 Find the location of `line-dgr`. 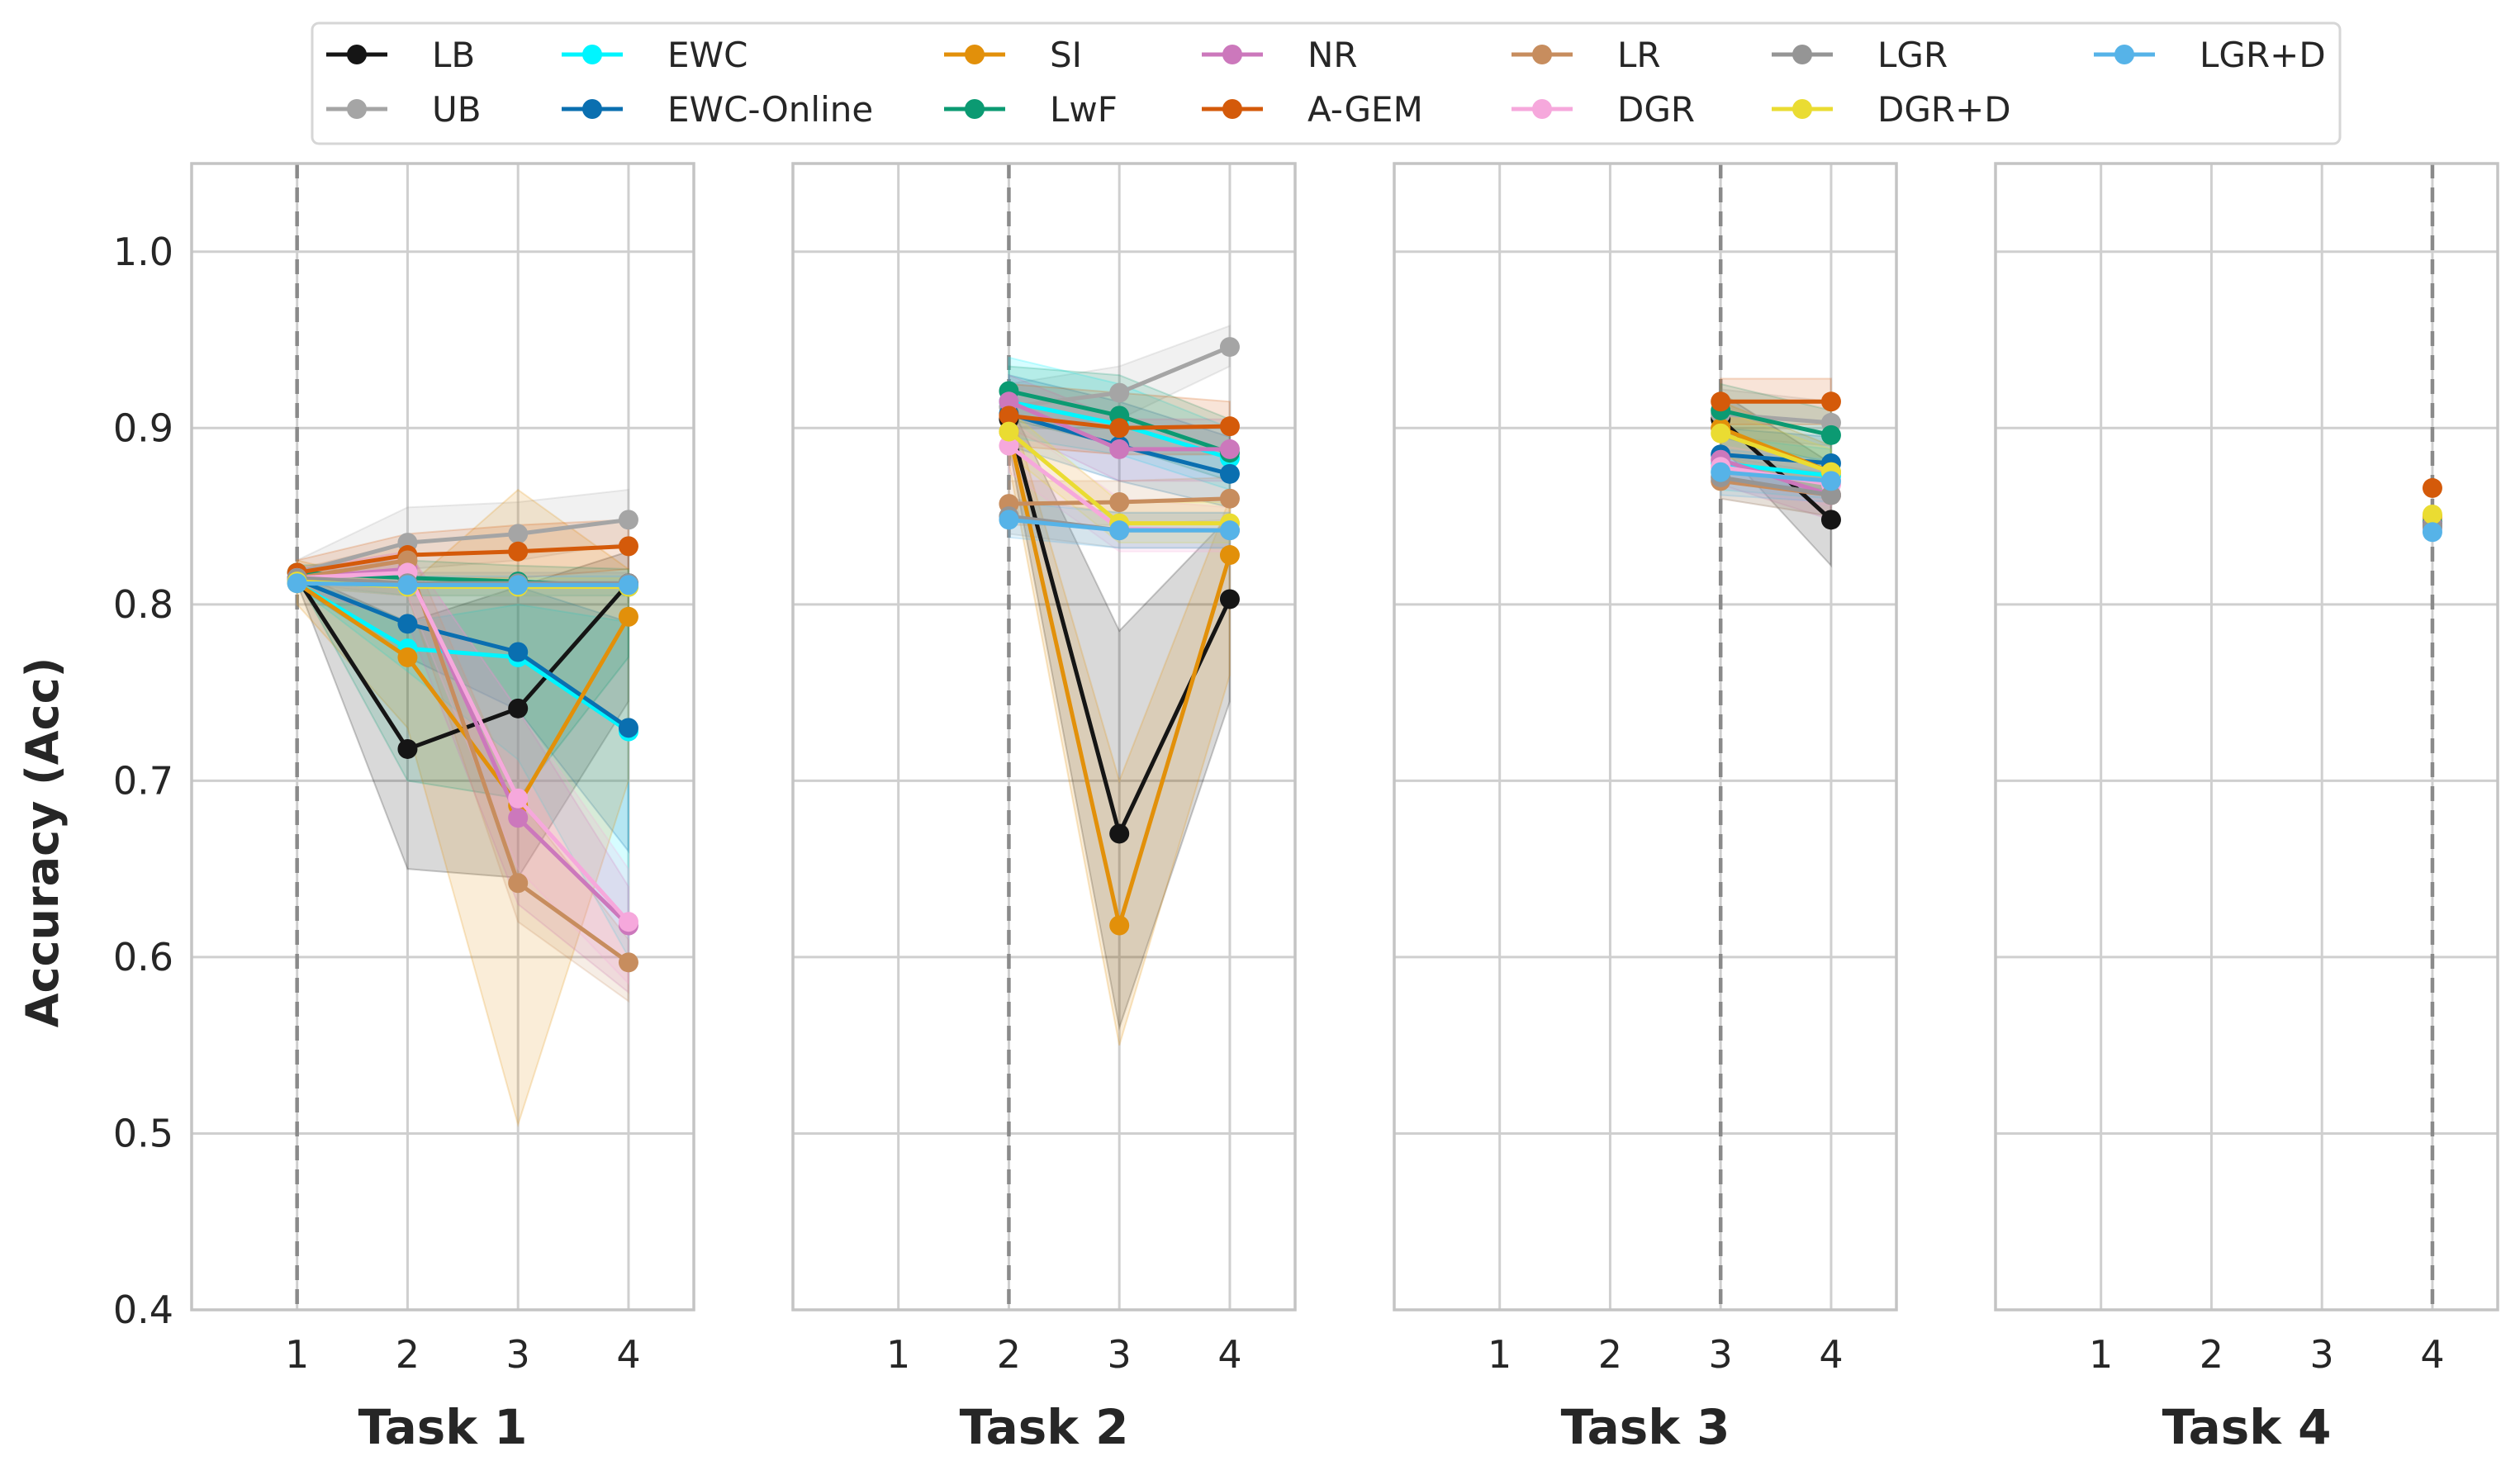

line-dgr is located at coordinates (463, 746).